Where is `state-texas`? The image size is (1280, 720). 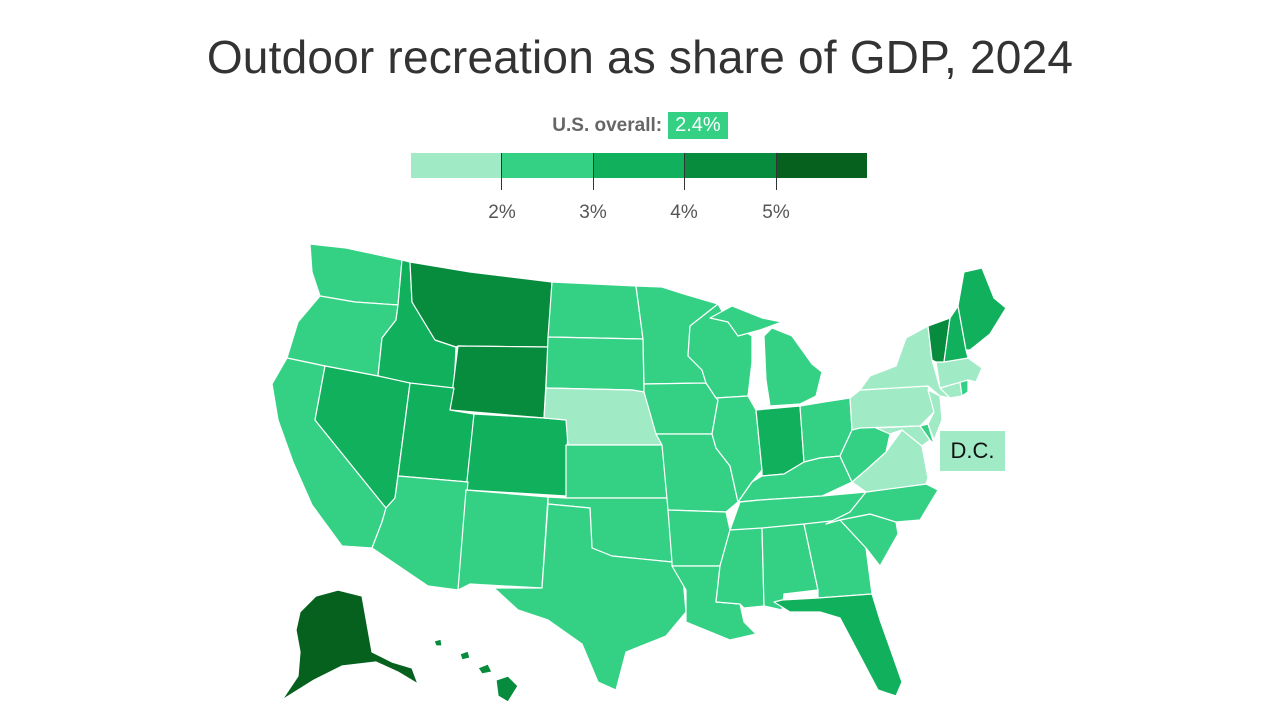
state-texas is located at coordinates (590, 597).